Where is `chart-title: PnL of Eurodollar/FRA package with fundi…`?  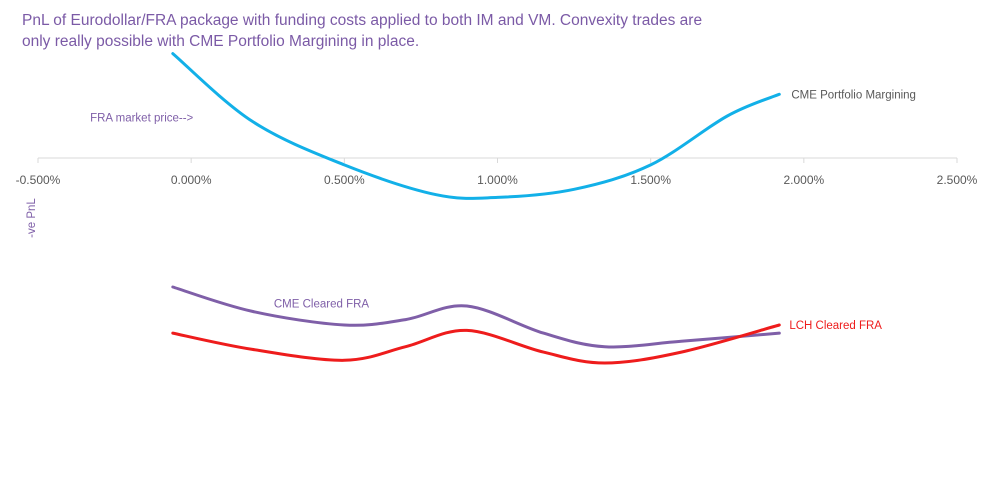 chart-title: PnL of Eurodollar/FRA package with fundi… is located at coordinates (422, 31).